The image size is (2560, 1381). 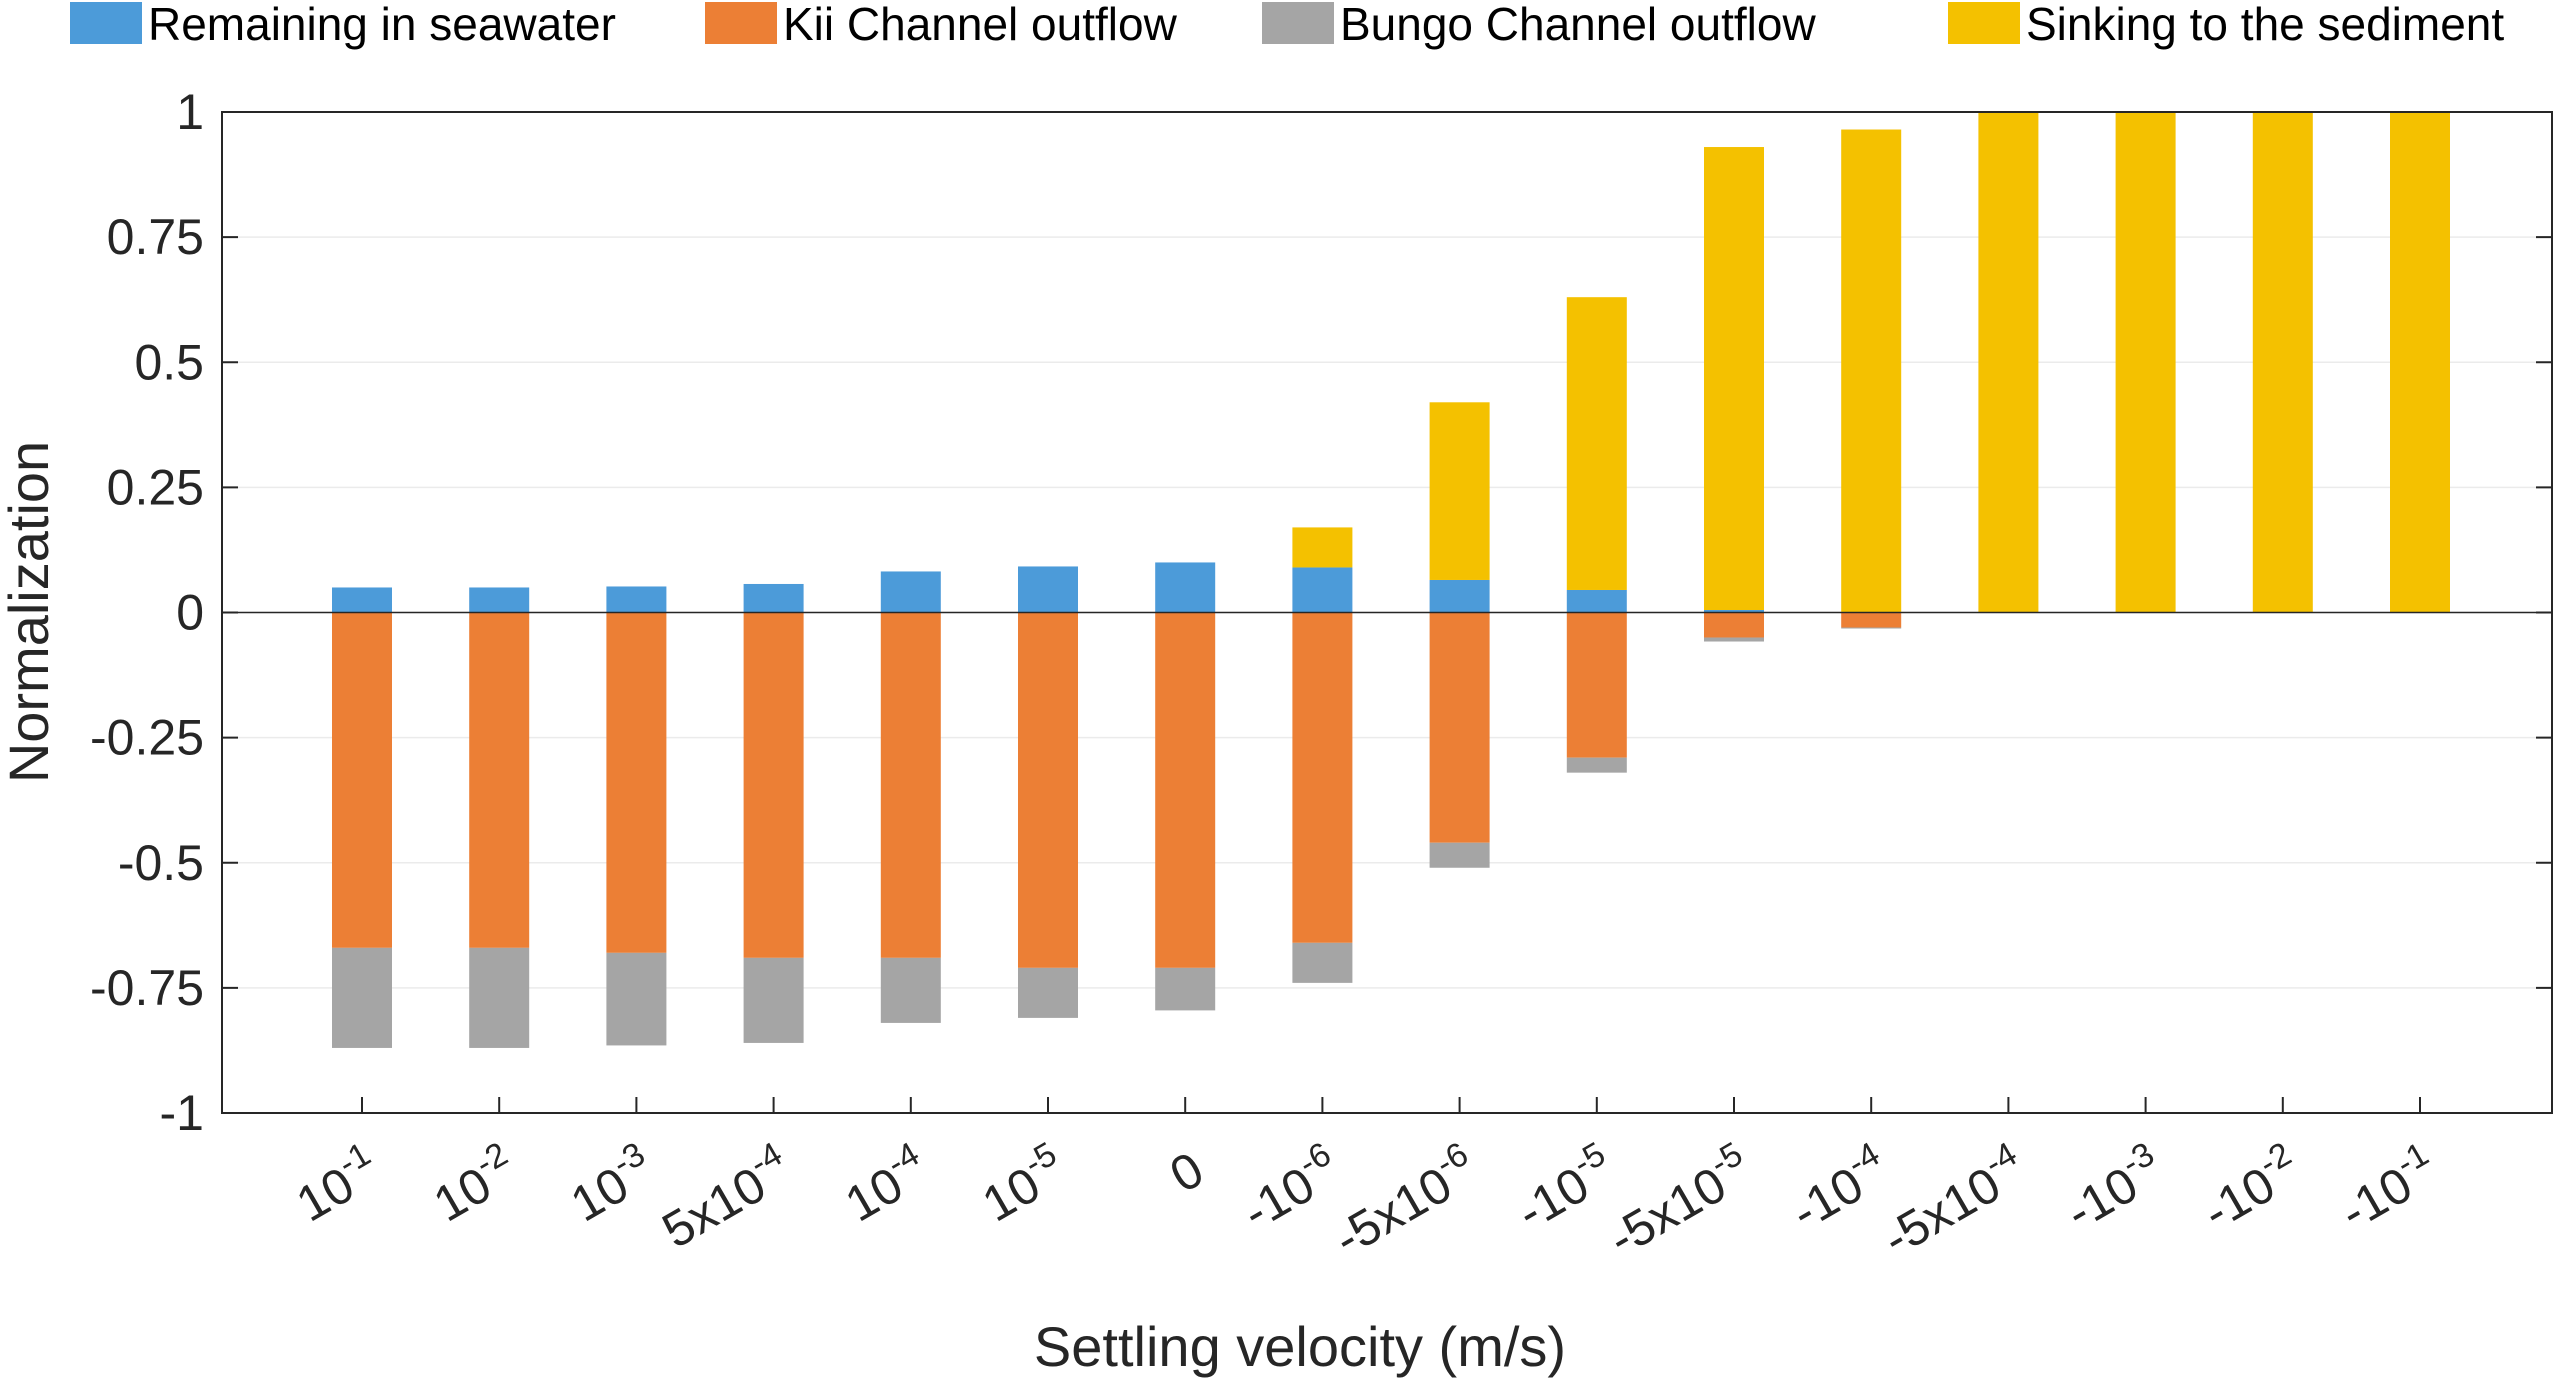 I want to click on x-tick-label: 10⁻³, so click(x=611, y=1183).